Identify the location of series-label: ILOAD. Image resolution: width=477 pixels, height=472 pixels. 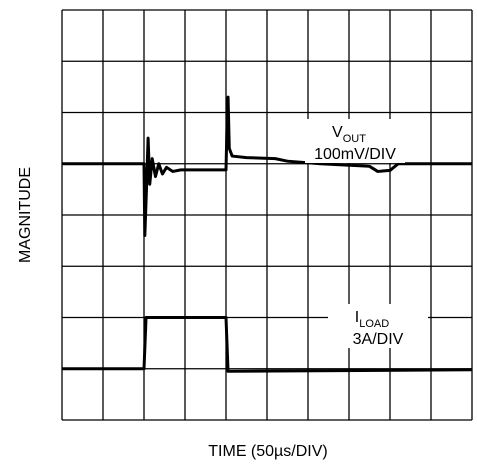
(372, 319).